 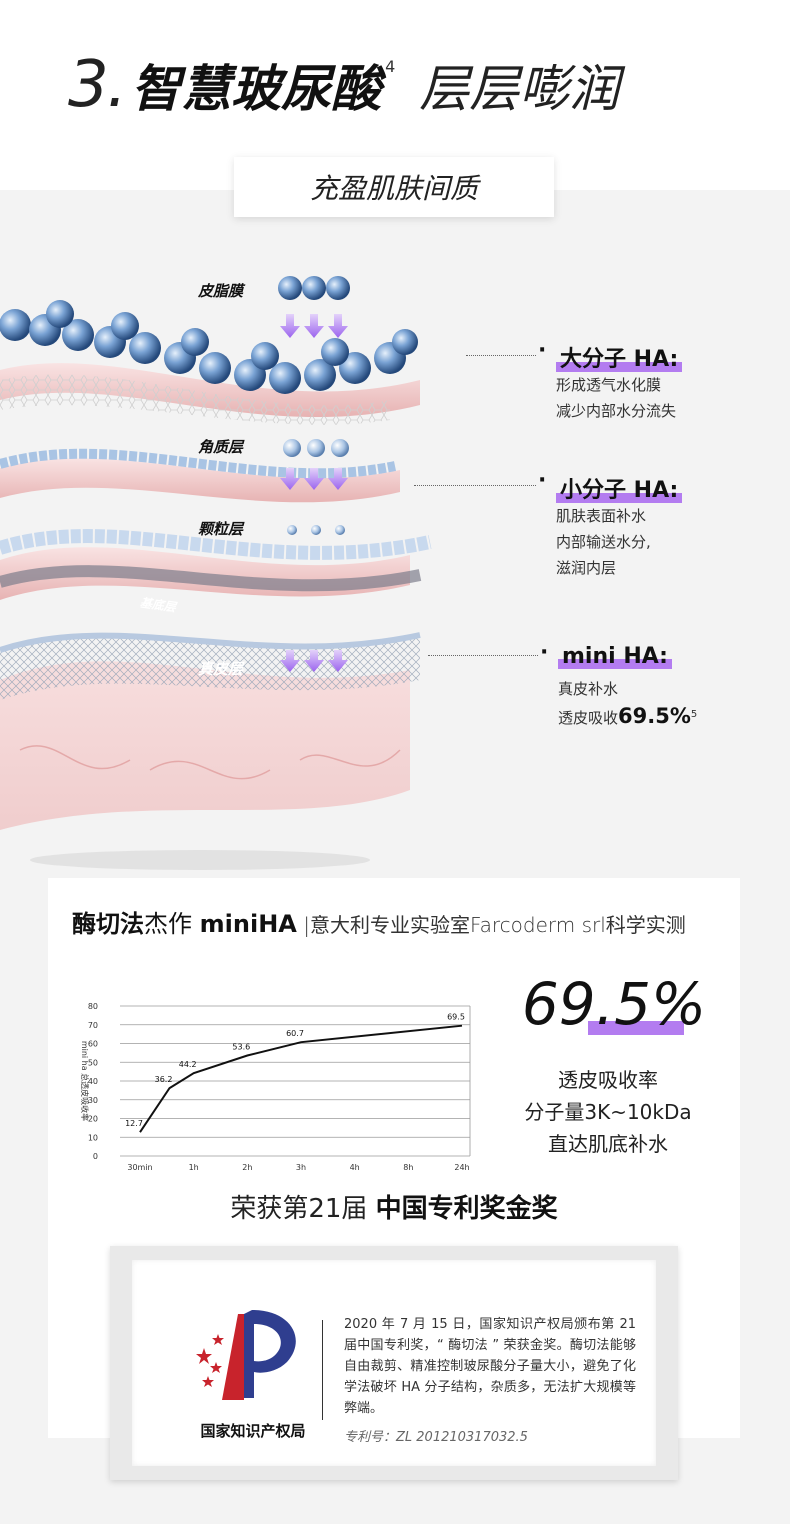 What do you see at coordinates (614, 1004) in the screenshot?
I see `big-value: 69.5%` at bounding box center [614, 1004].